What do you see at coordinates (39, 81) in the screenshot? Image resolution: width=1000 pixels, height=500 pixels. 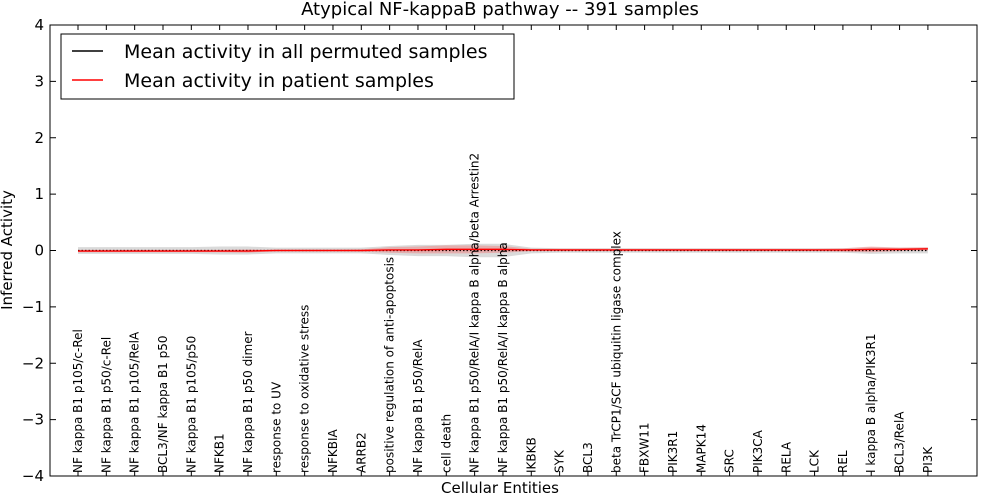 I see `y-tick-label: 3` at bounding box center [39, 81].